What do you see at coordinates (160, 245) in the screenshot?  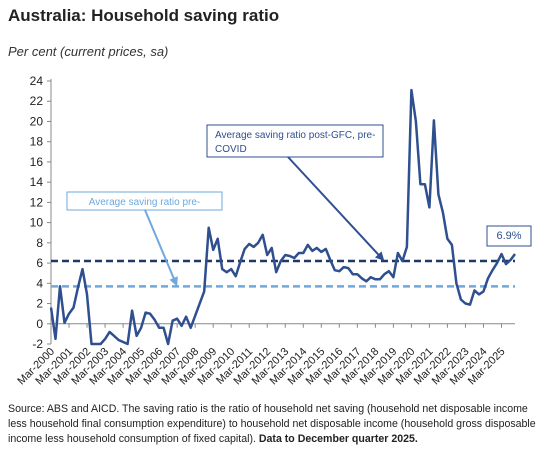 I see `annotation-arrow-pre` at bounding box center [160, 245].